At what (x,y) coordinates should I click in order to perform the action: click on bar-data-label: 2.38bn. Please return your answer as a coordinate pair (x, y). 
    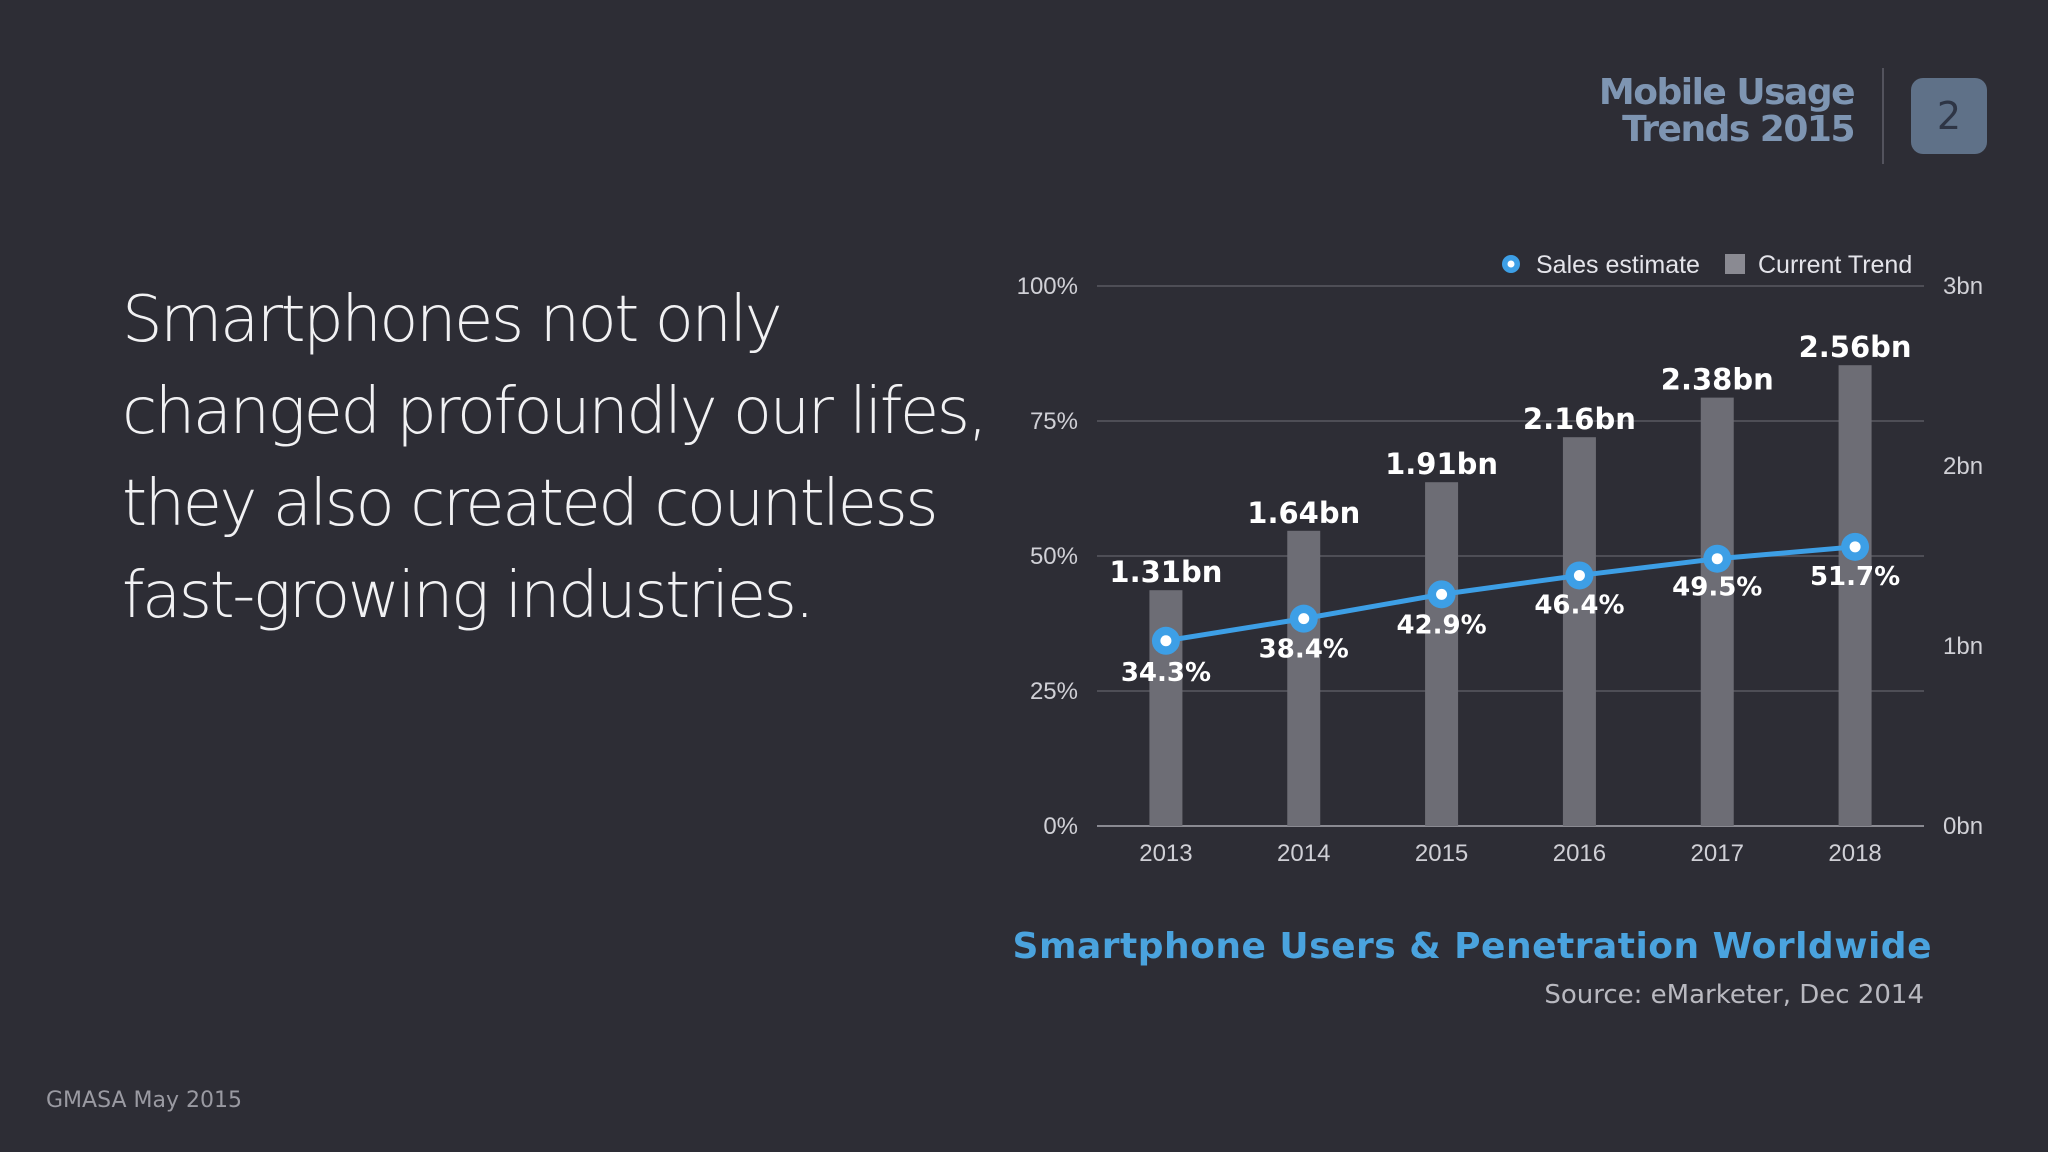
    Looking at the image, I should click on (1717, 380).